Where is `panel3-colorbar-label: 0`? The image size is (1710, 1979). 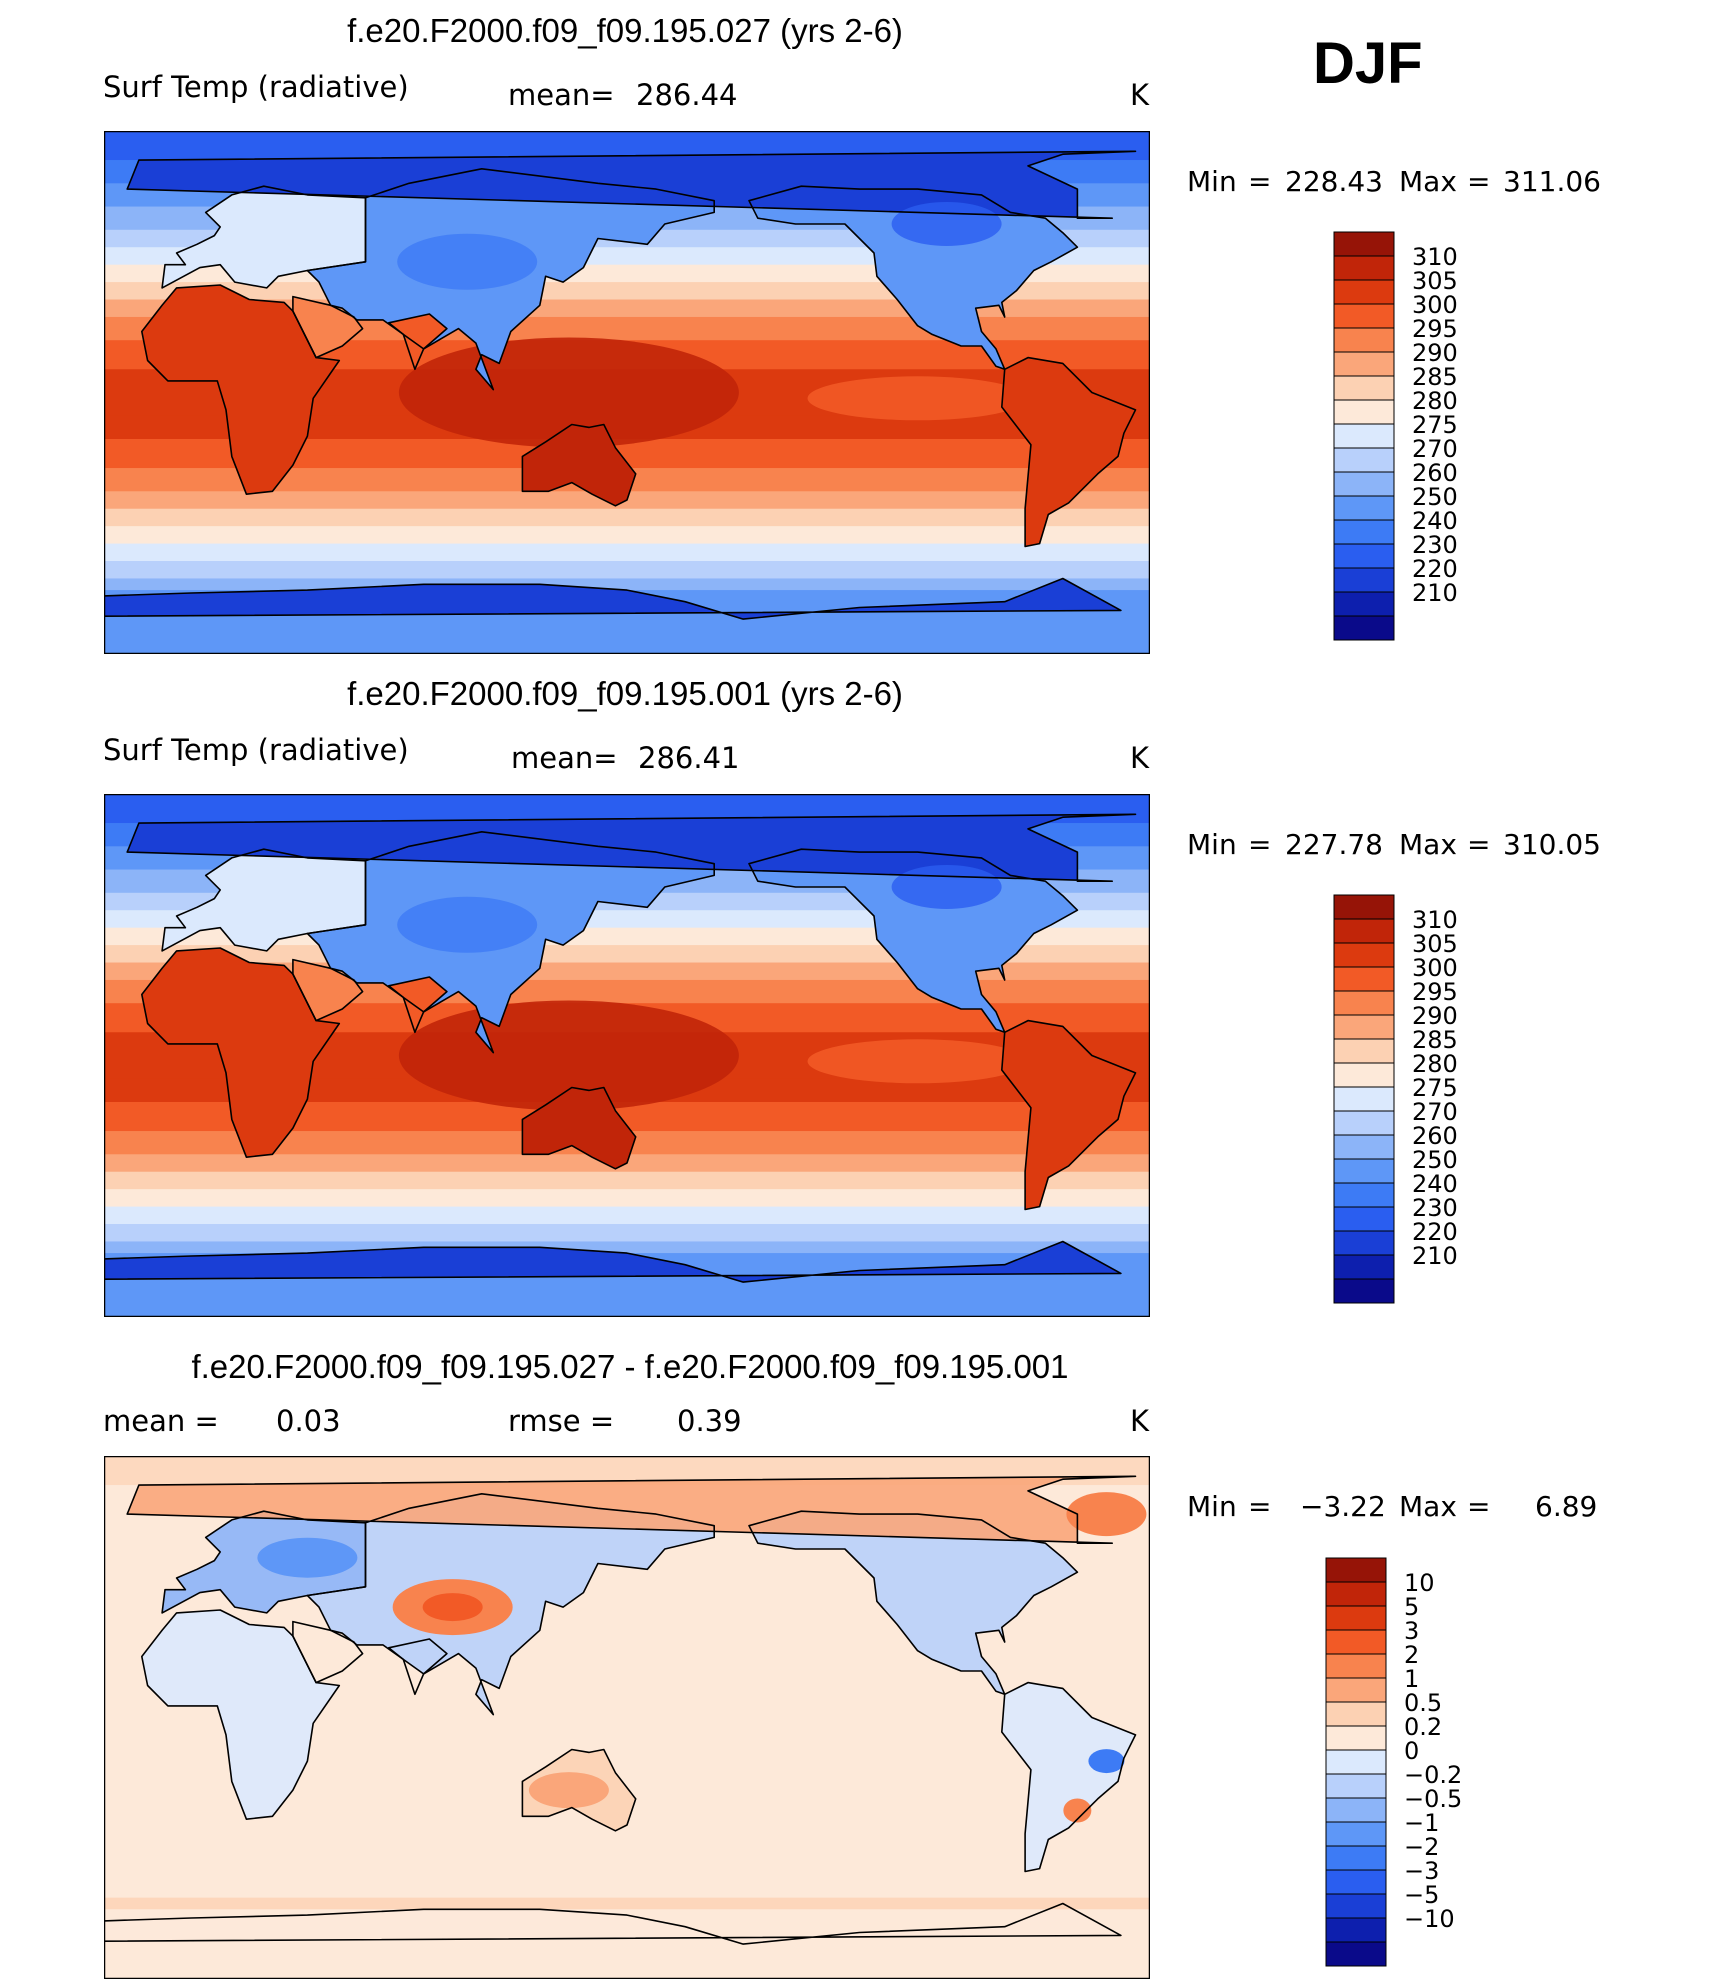 panel3-colorbar-label: 0 is located at coordinates (1411, 1751).